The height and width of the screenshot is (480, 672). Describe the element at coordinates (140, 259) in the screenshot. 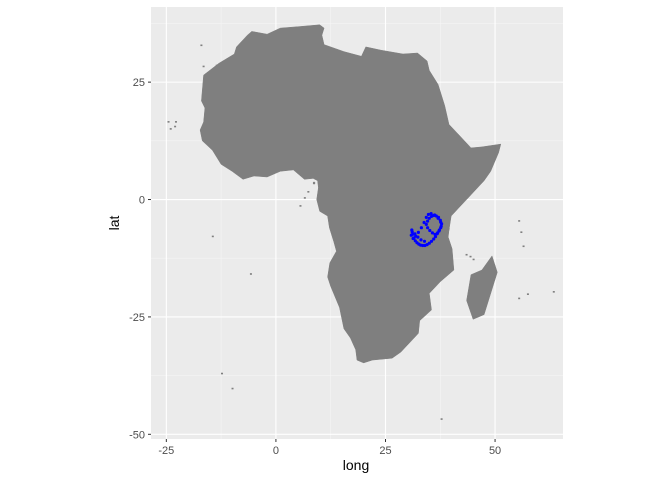

I see `y-axis-ticks: 25 0 -25 -50` at that location.